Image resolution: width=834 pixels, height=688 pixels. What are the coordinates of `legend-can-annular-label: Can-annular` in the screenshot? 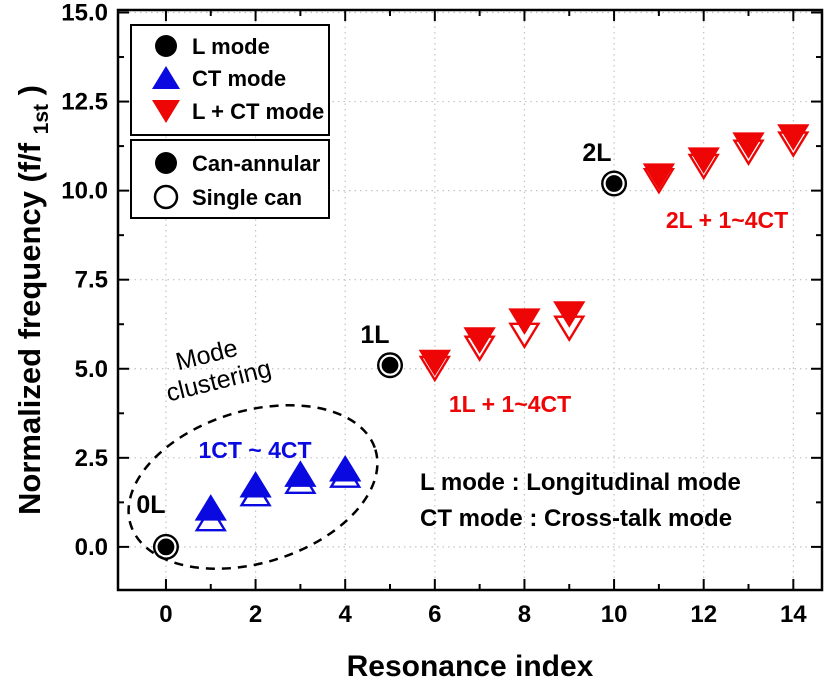 It's located at (256, 163).